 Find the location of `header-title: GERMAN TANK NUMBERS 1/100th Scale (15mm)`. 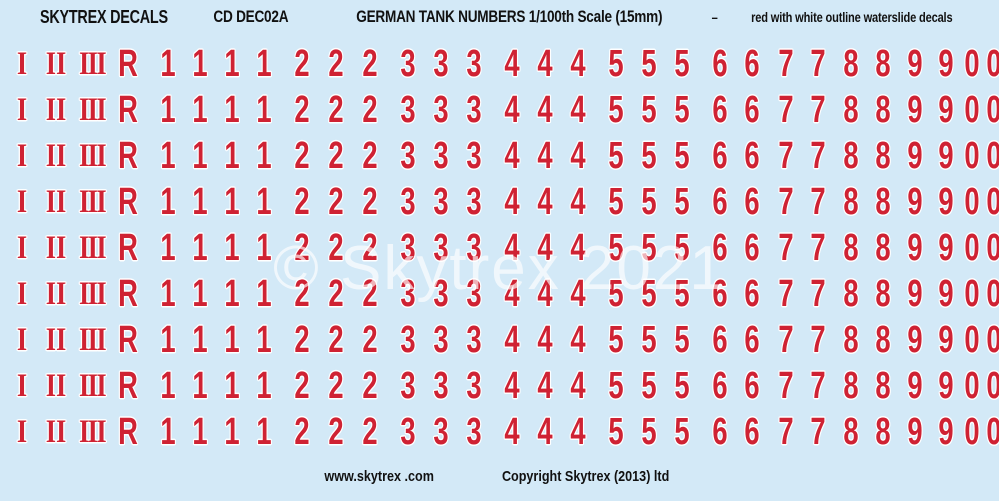

header-title: GERMAN TANK NUMBERS 1/100th Scale (15mm) is located at coordinates (508, 16).